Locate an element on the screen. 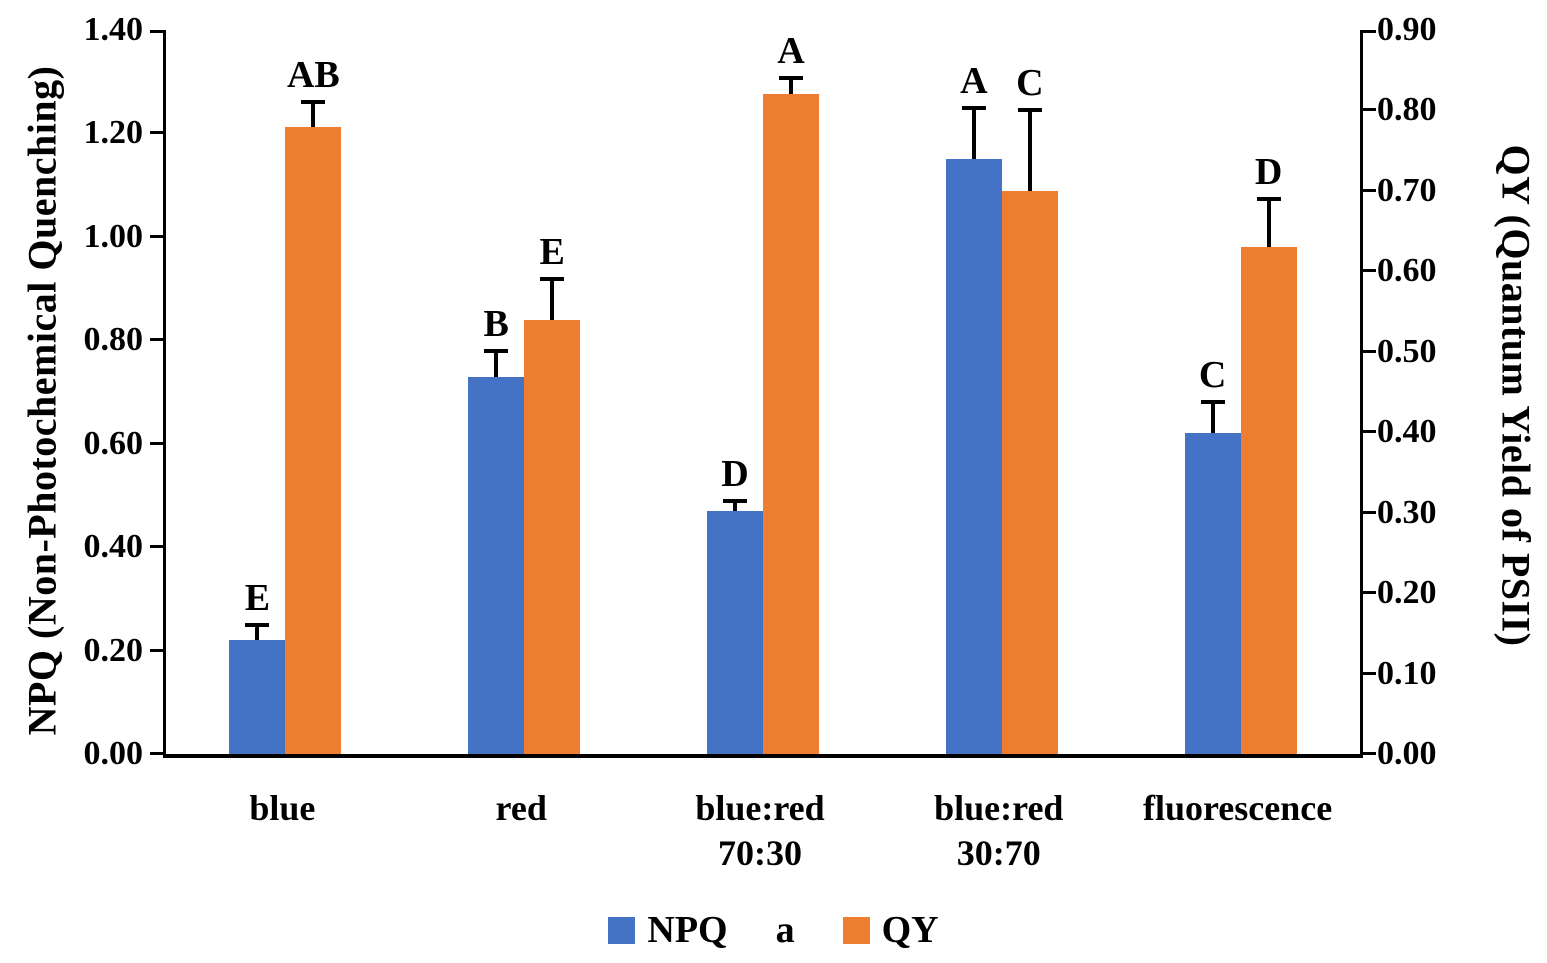  legend-label: NPQ is located at coordinates (687, 930).